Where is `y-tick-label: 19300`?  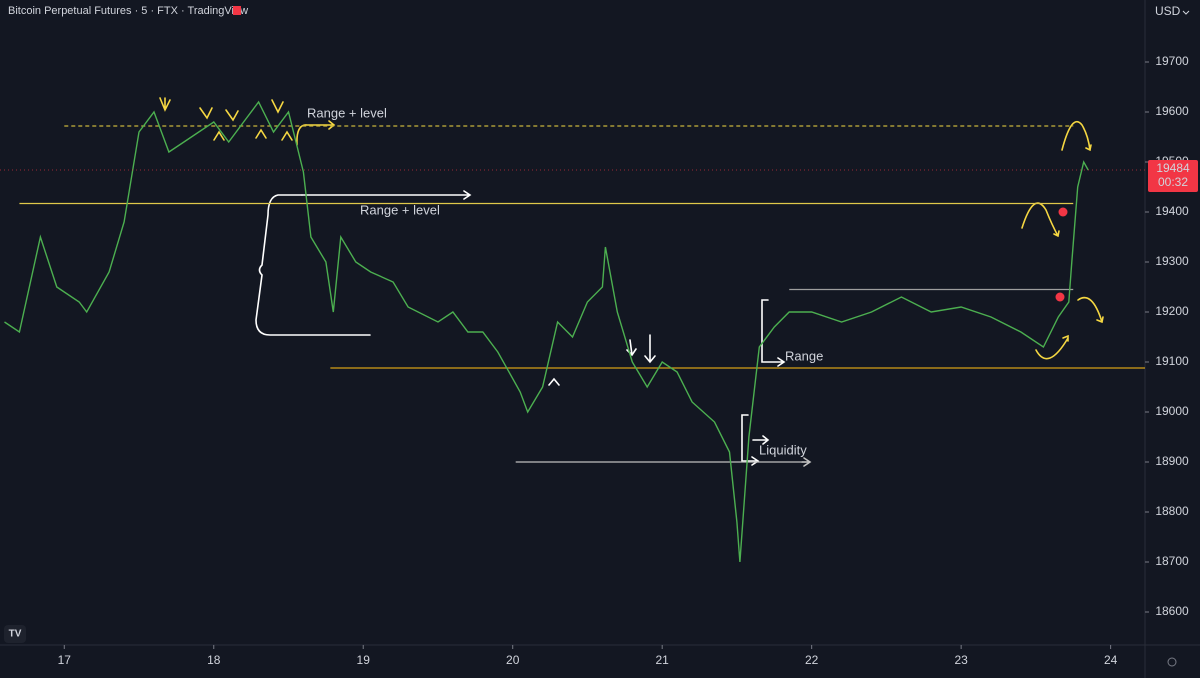 y-tick-label: 19300 is located at coordinates (1172, 261).